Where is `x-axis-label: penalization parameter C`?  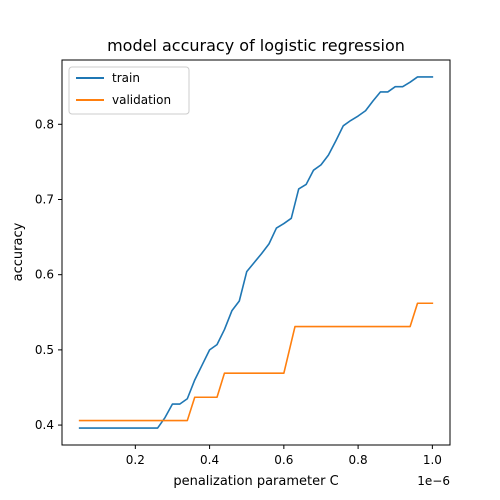
x-axis-label: penalization parameter C is located at coordinates (255, 481).